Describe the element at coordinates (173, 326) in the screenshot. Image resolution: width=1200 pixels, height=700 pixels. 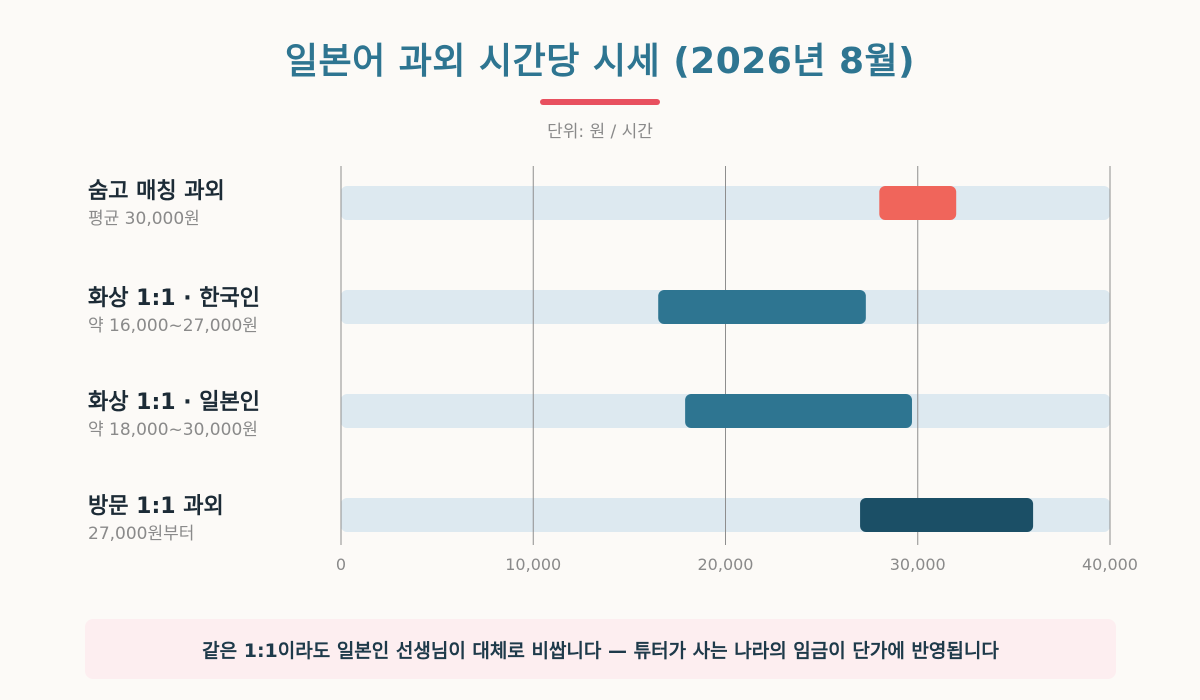
I see `row-detail: 약 16,000~27,000원` at that location.